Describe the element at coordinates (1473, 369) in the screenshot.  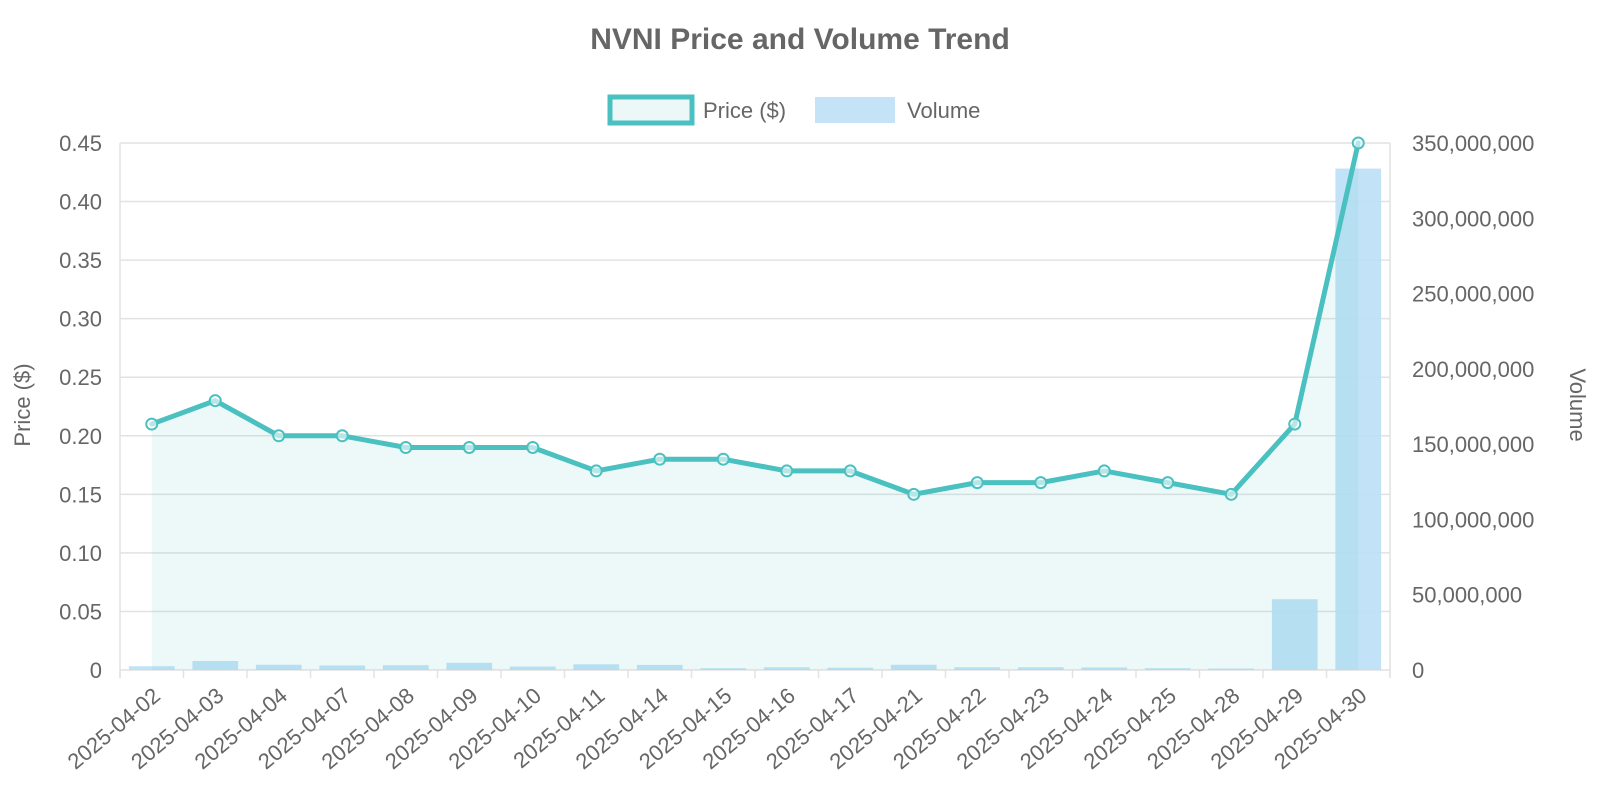
I see `y-tick-label-right: 200,000,000` at that location.